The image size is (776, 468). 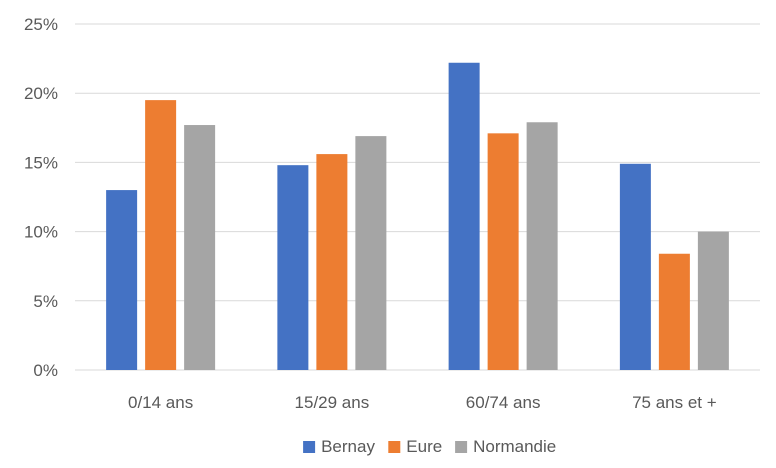 What do you see at coordinates (45, 370) in the screenshot?
I see `y-tick-label: 0%` at bounding box center [45, 370].